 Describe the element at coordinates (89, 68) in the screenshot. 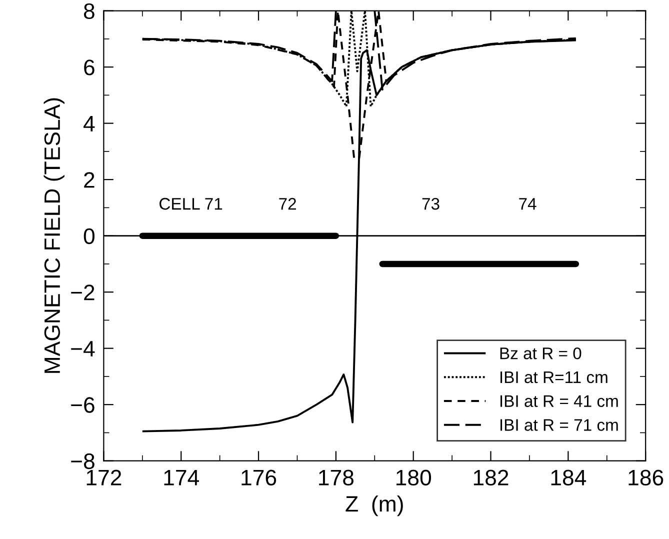

I see `y-tick-label: 6` at that location.